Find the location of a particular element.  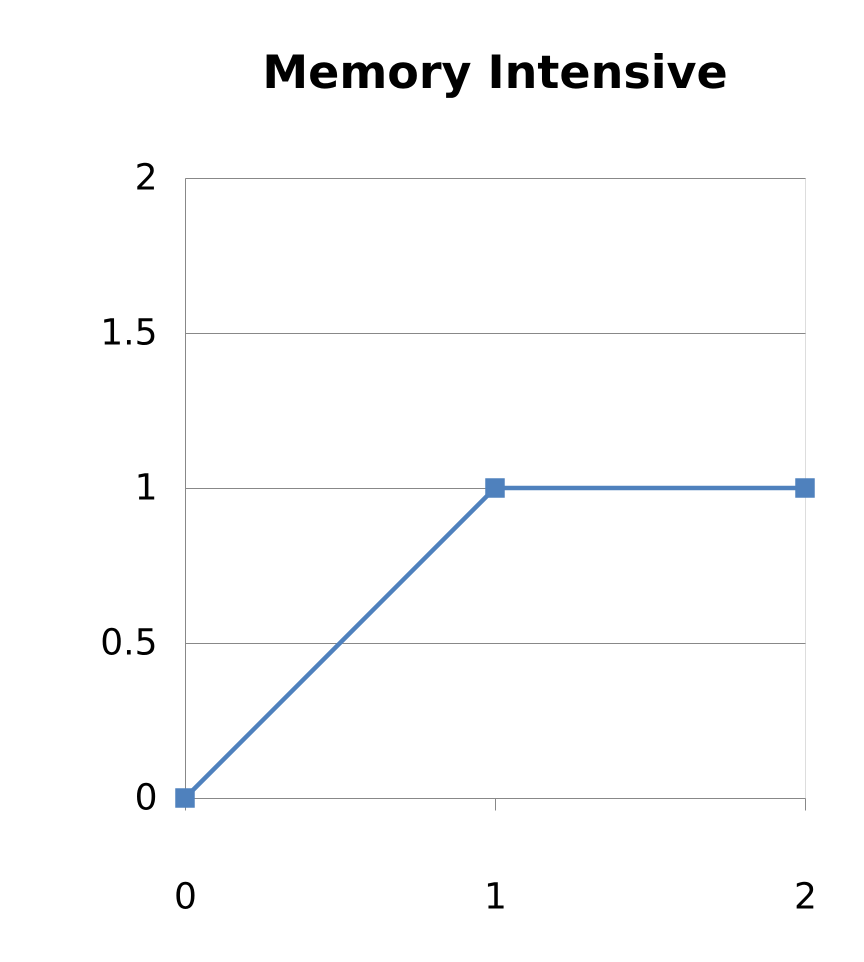

x-tick-label: 1 is located at coordinates (495, 897).